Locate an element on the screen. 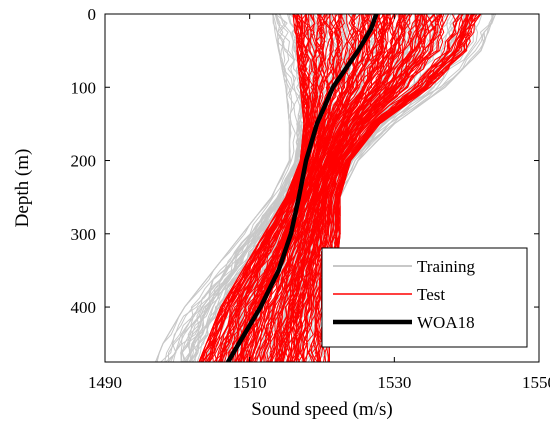  x-axis-title: Sound speed (m/s) is located at coordinates (321, 409).